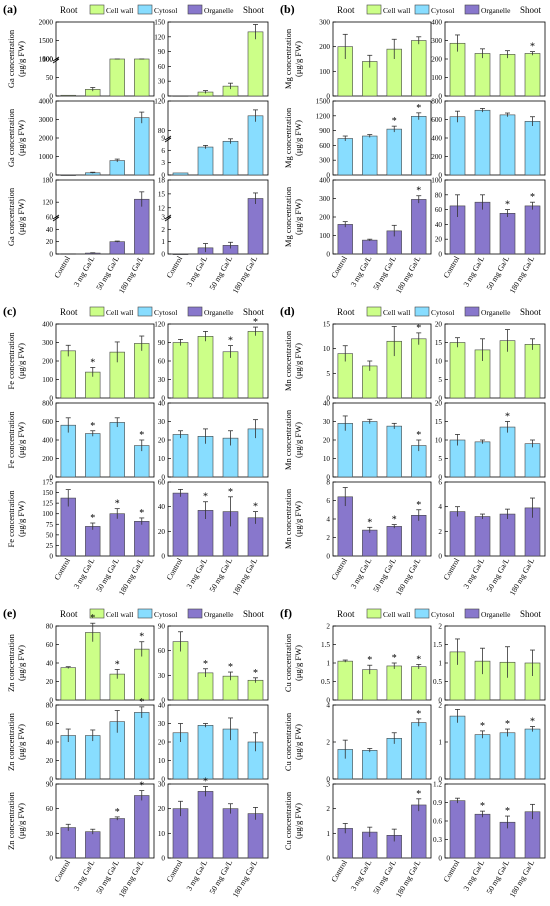 The height and width of the screenshot is (906, 550). Describe the element at coordinates (162, 131) in the screenshot. I see `y-tick-label: 80` at that location.